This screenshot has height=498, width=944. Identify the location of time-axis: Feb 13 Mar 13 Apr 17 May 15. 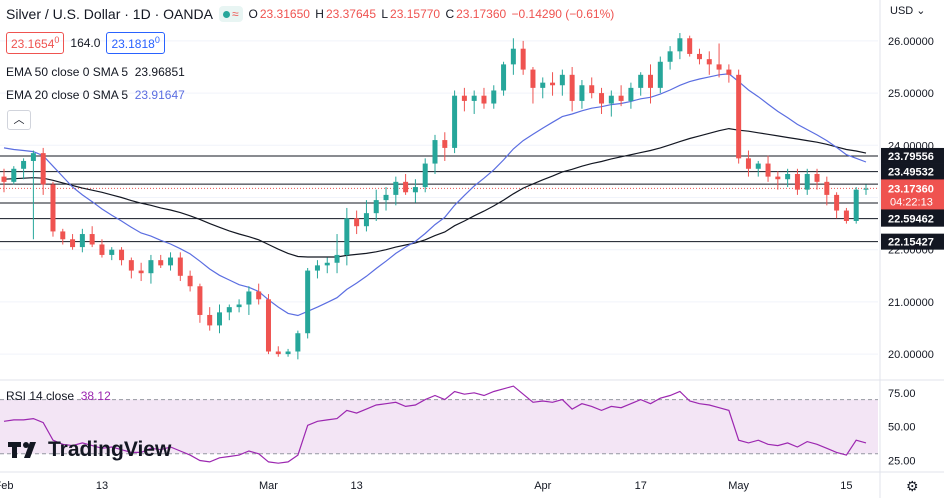
(426, 486).